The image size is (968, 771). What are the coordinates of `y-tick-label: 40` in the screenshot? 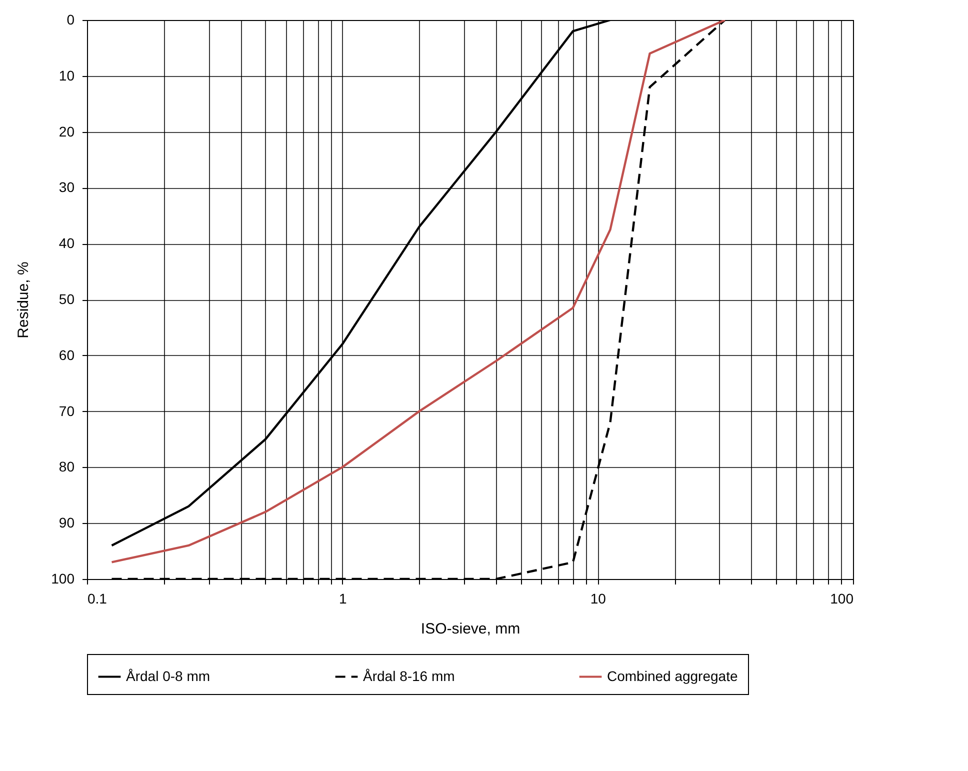 It's located at (66, 243).